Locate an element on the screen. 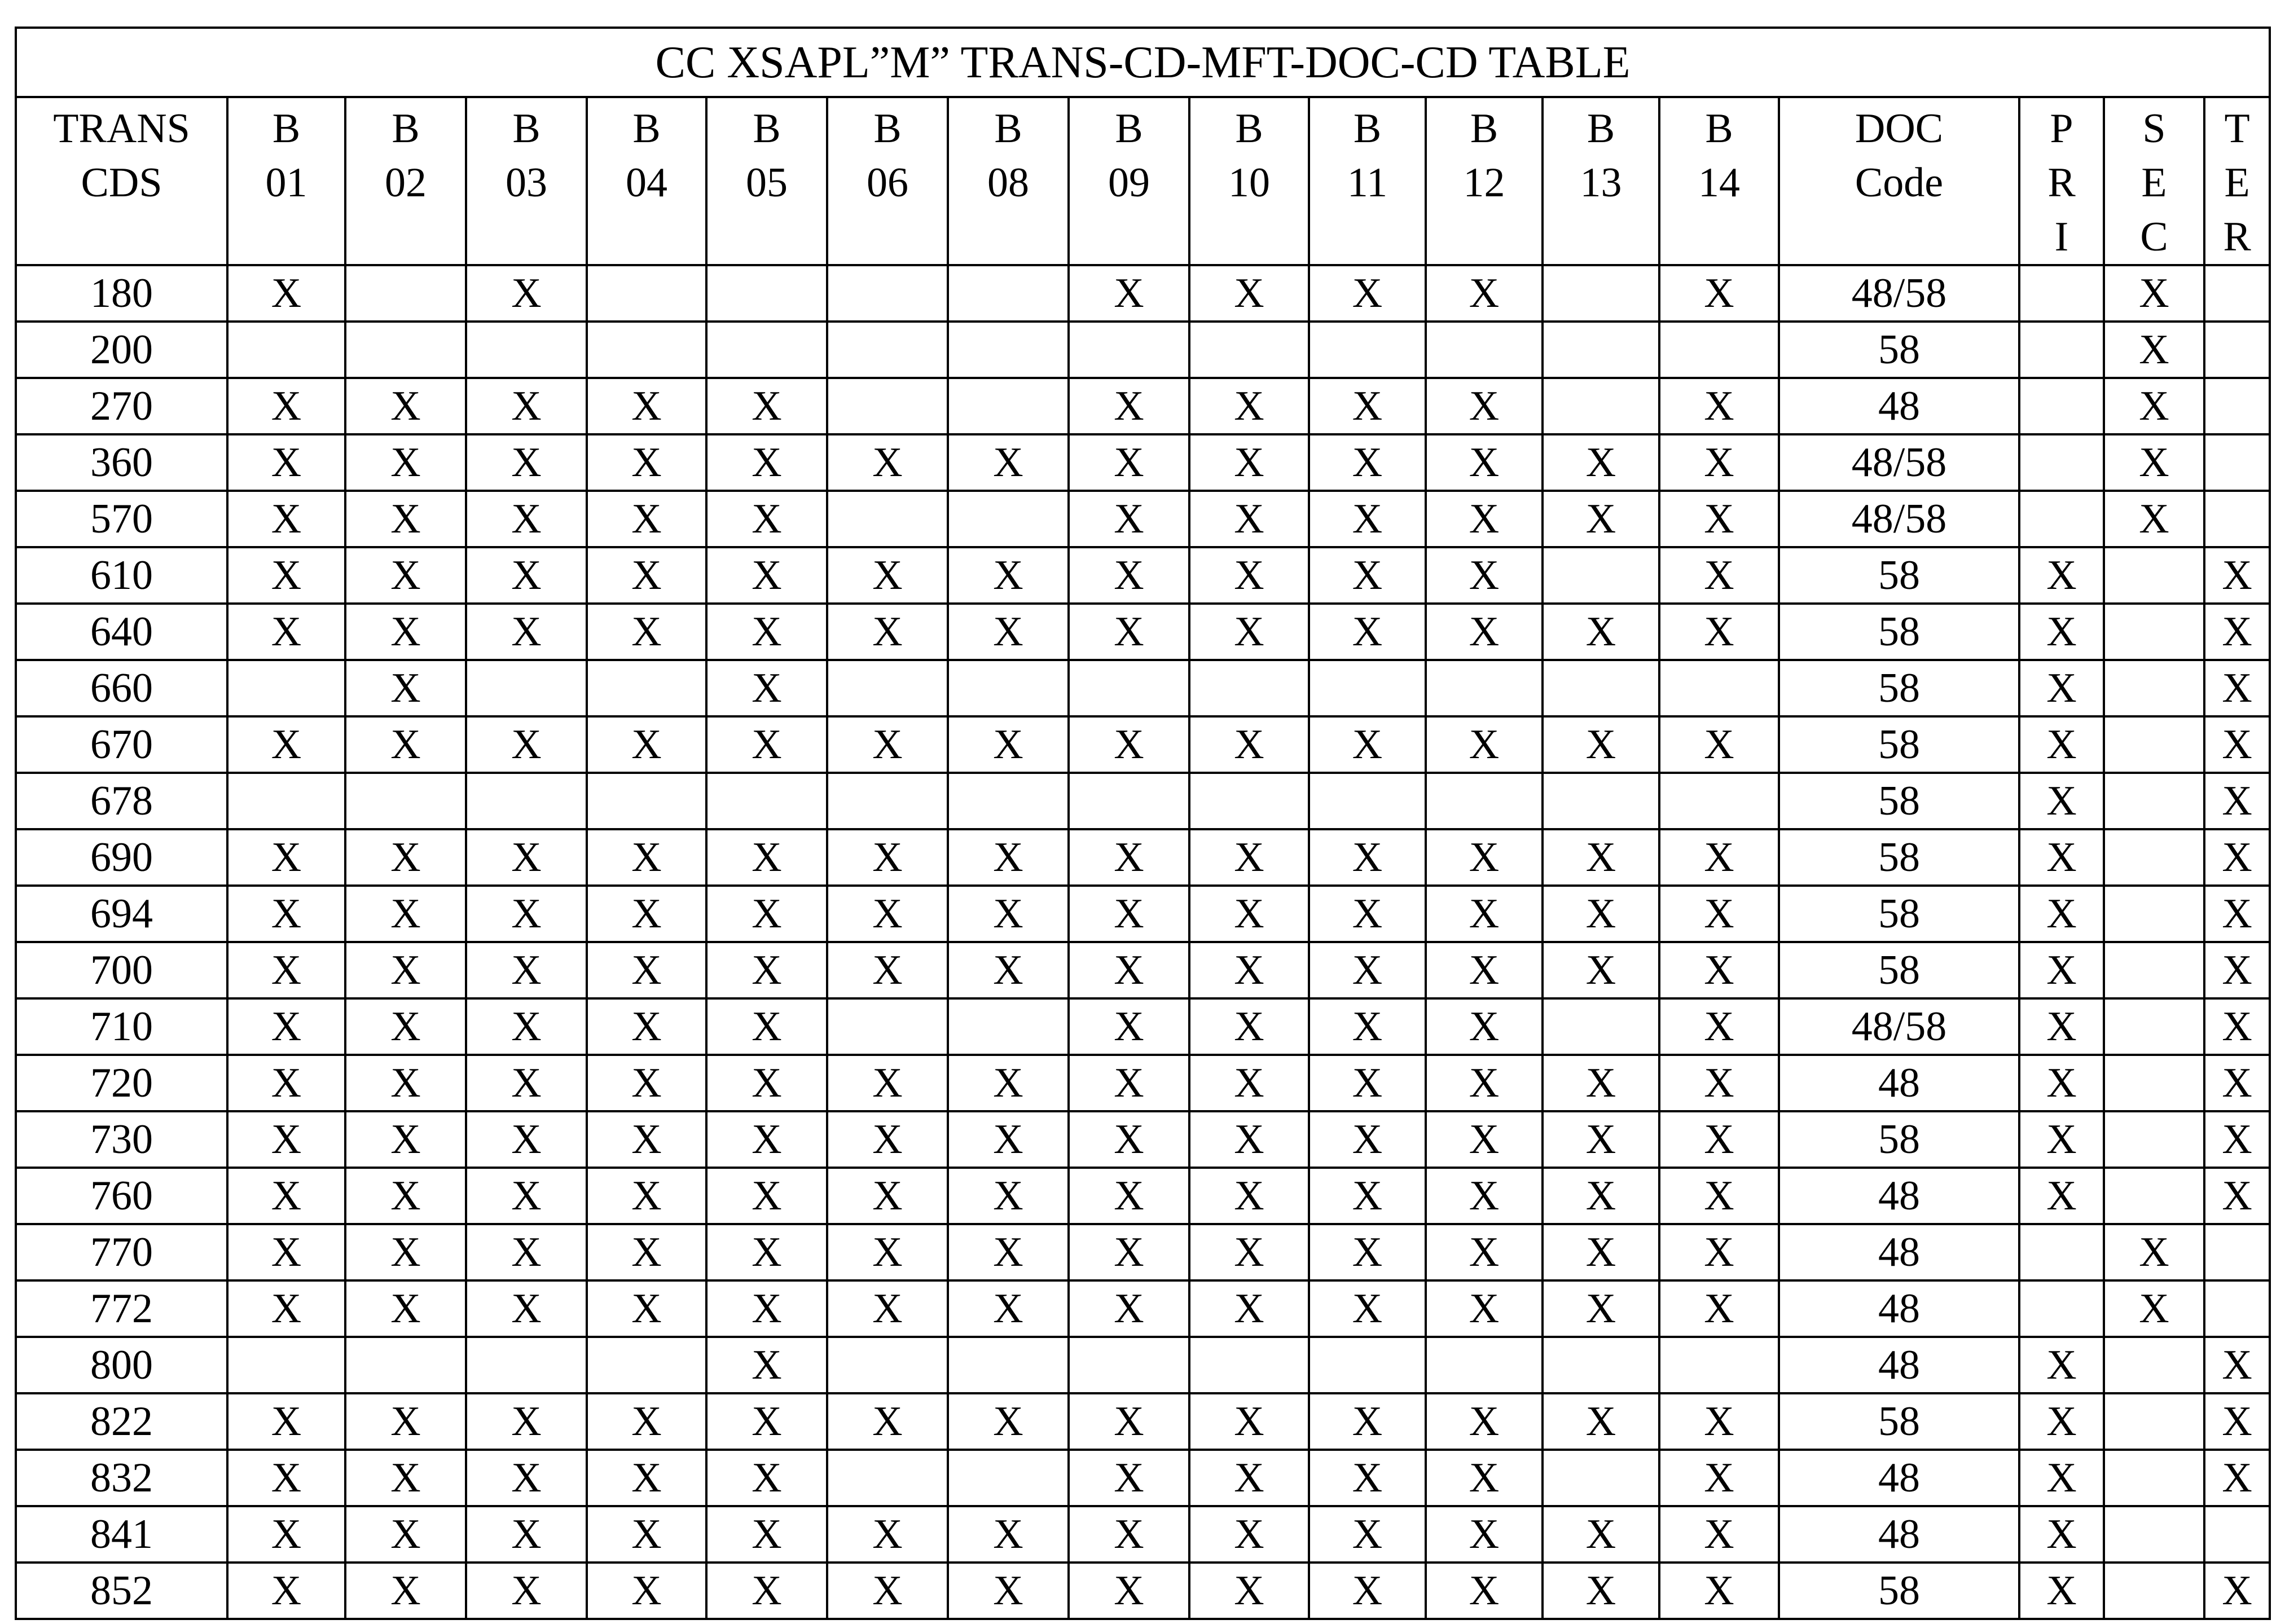 This screenshot has width=2285, height=1624. table-row: 690 X X X X X X X X X X X X X 58 X X is located at coordinates (1143, 857).